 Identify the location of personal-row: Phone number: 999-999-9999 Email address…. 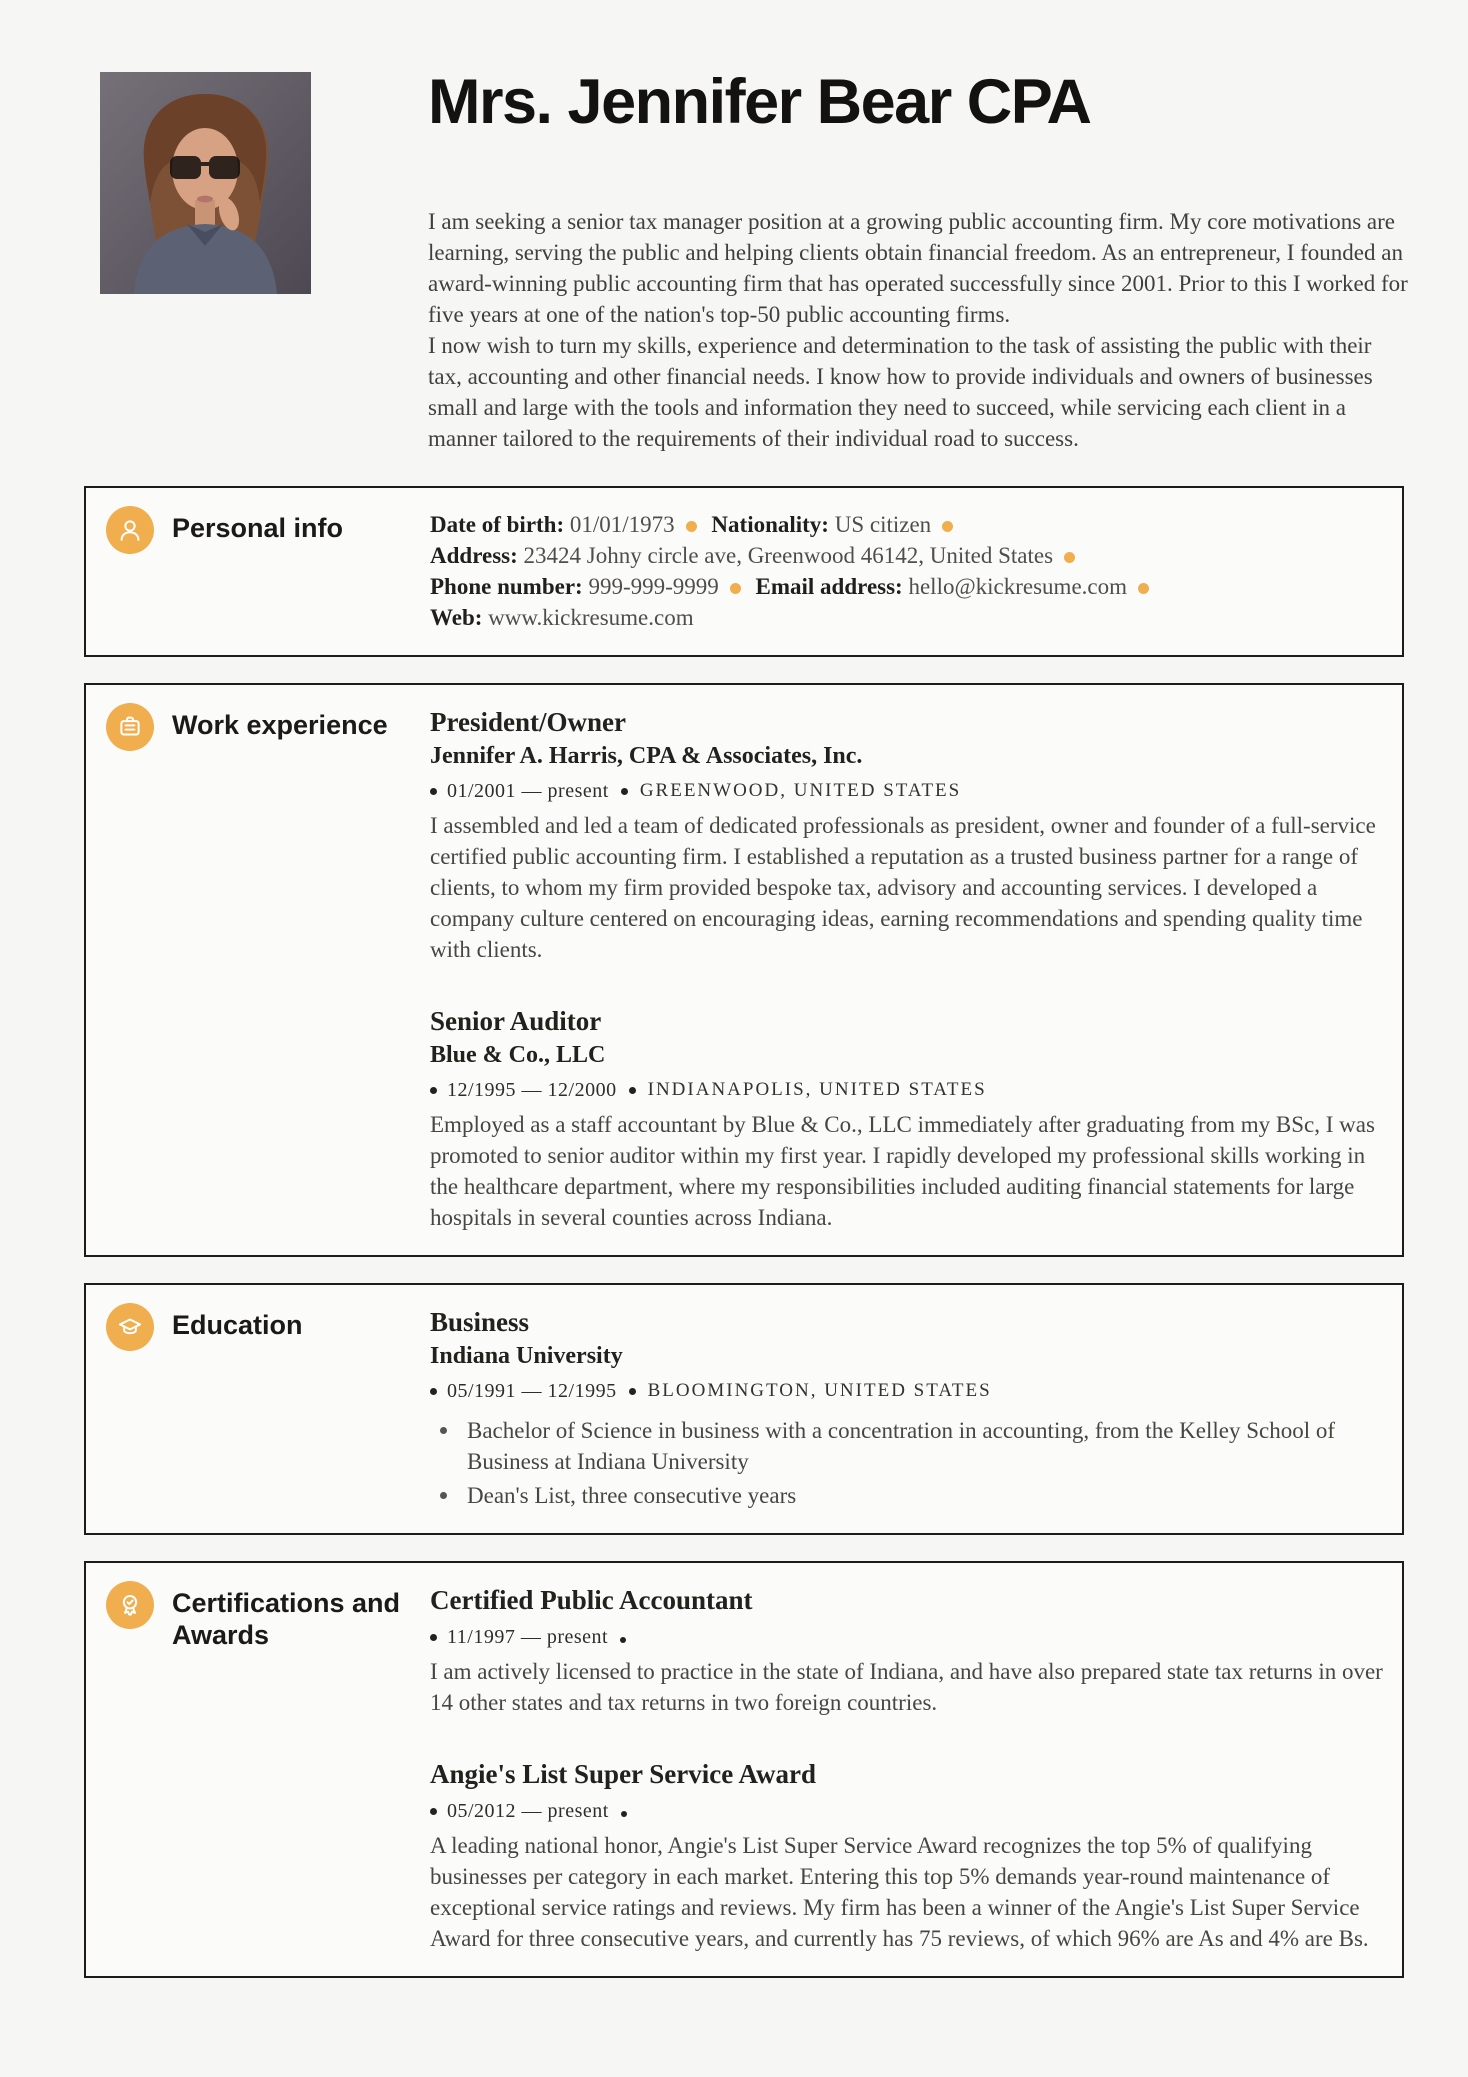
(909, 586).